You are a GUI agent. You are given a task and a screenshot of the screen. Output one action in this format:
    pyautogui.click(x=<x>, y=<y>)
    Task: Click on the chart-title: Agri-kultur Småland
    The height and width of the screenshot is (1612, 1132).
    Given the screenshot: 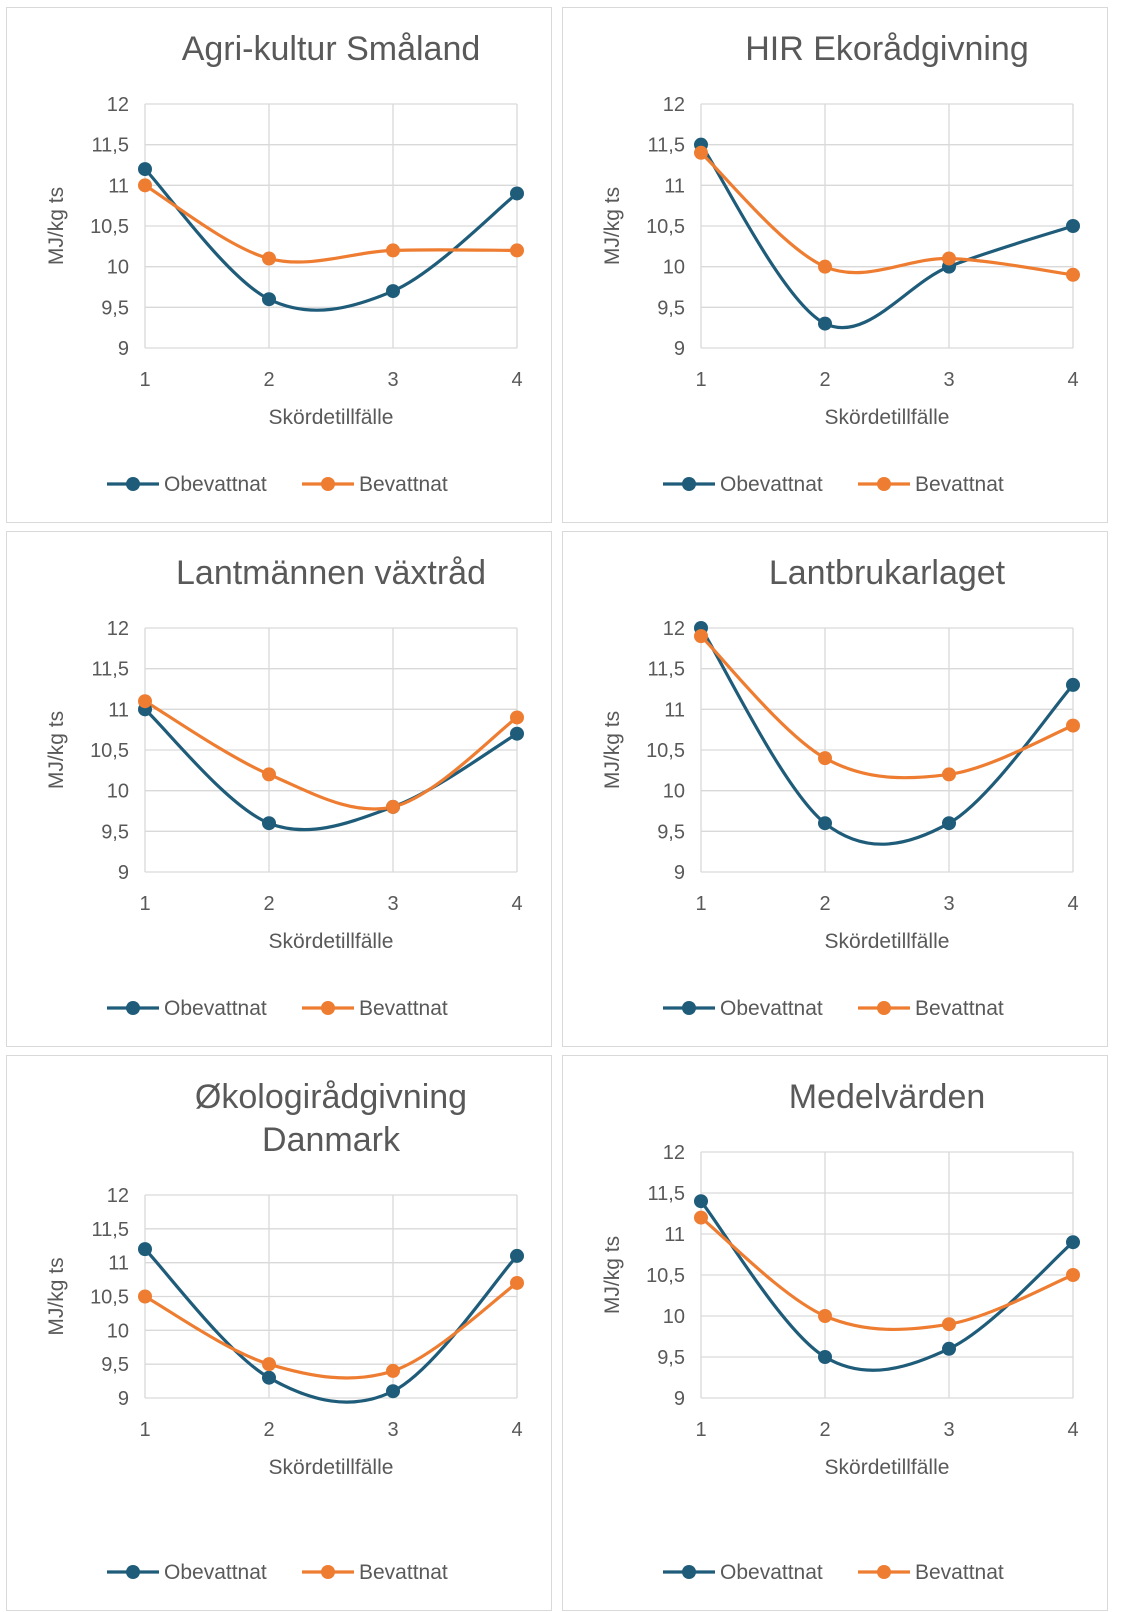 What is the action you would take?
    pyautogui.click(x=331, y=49)
    